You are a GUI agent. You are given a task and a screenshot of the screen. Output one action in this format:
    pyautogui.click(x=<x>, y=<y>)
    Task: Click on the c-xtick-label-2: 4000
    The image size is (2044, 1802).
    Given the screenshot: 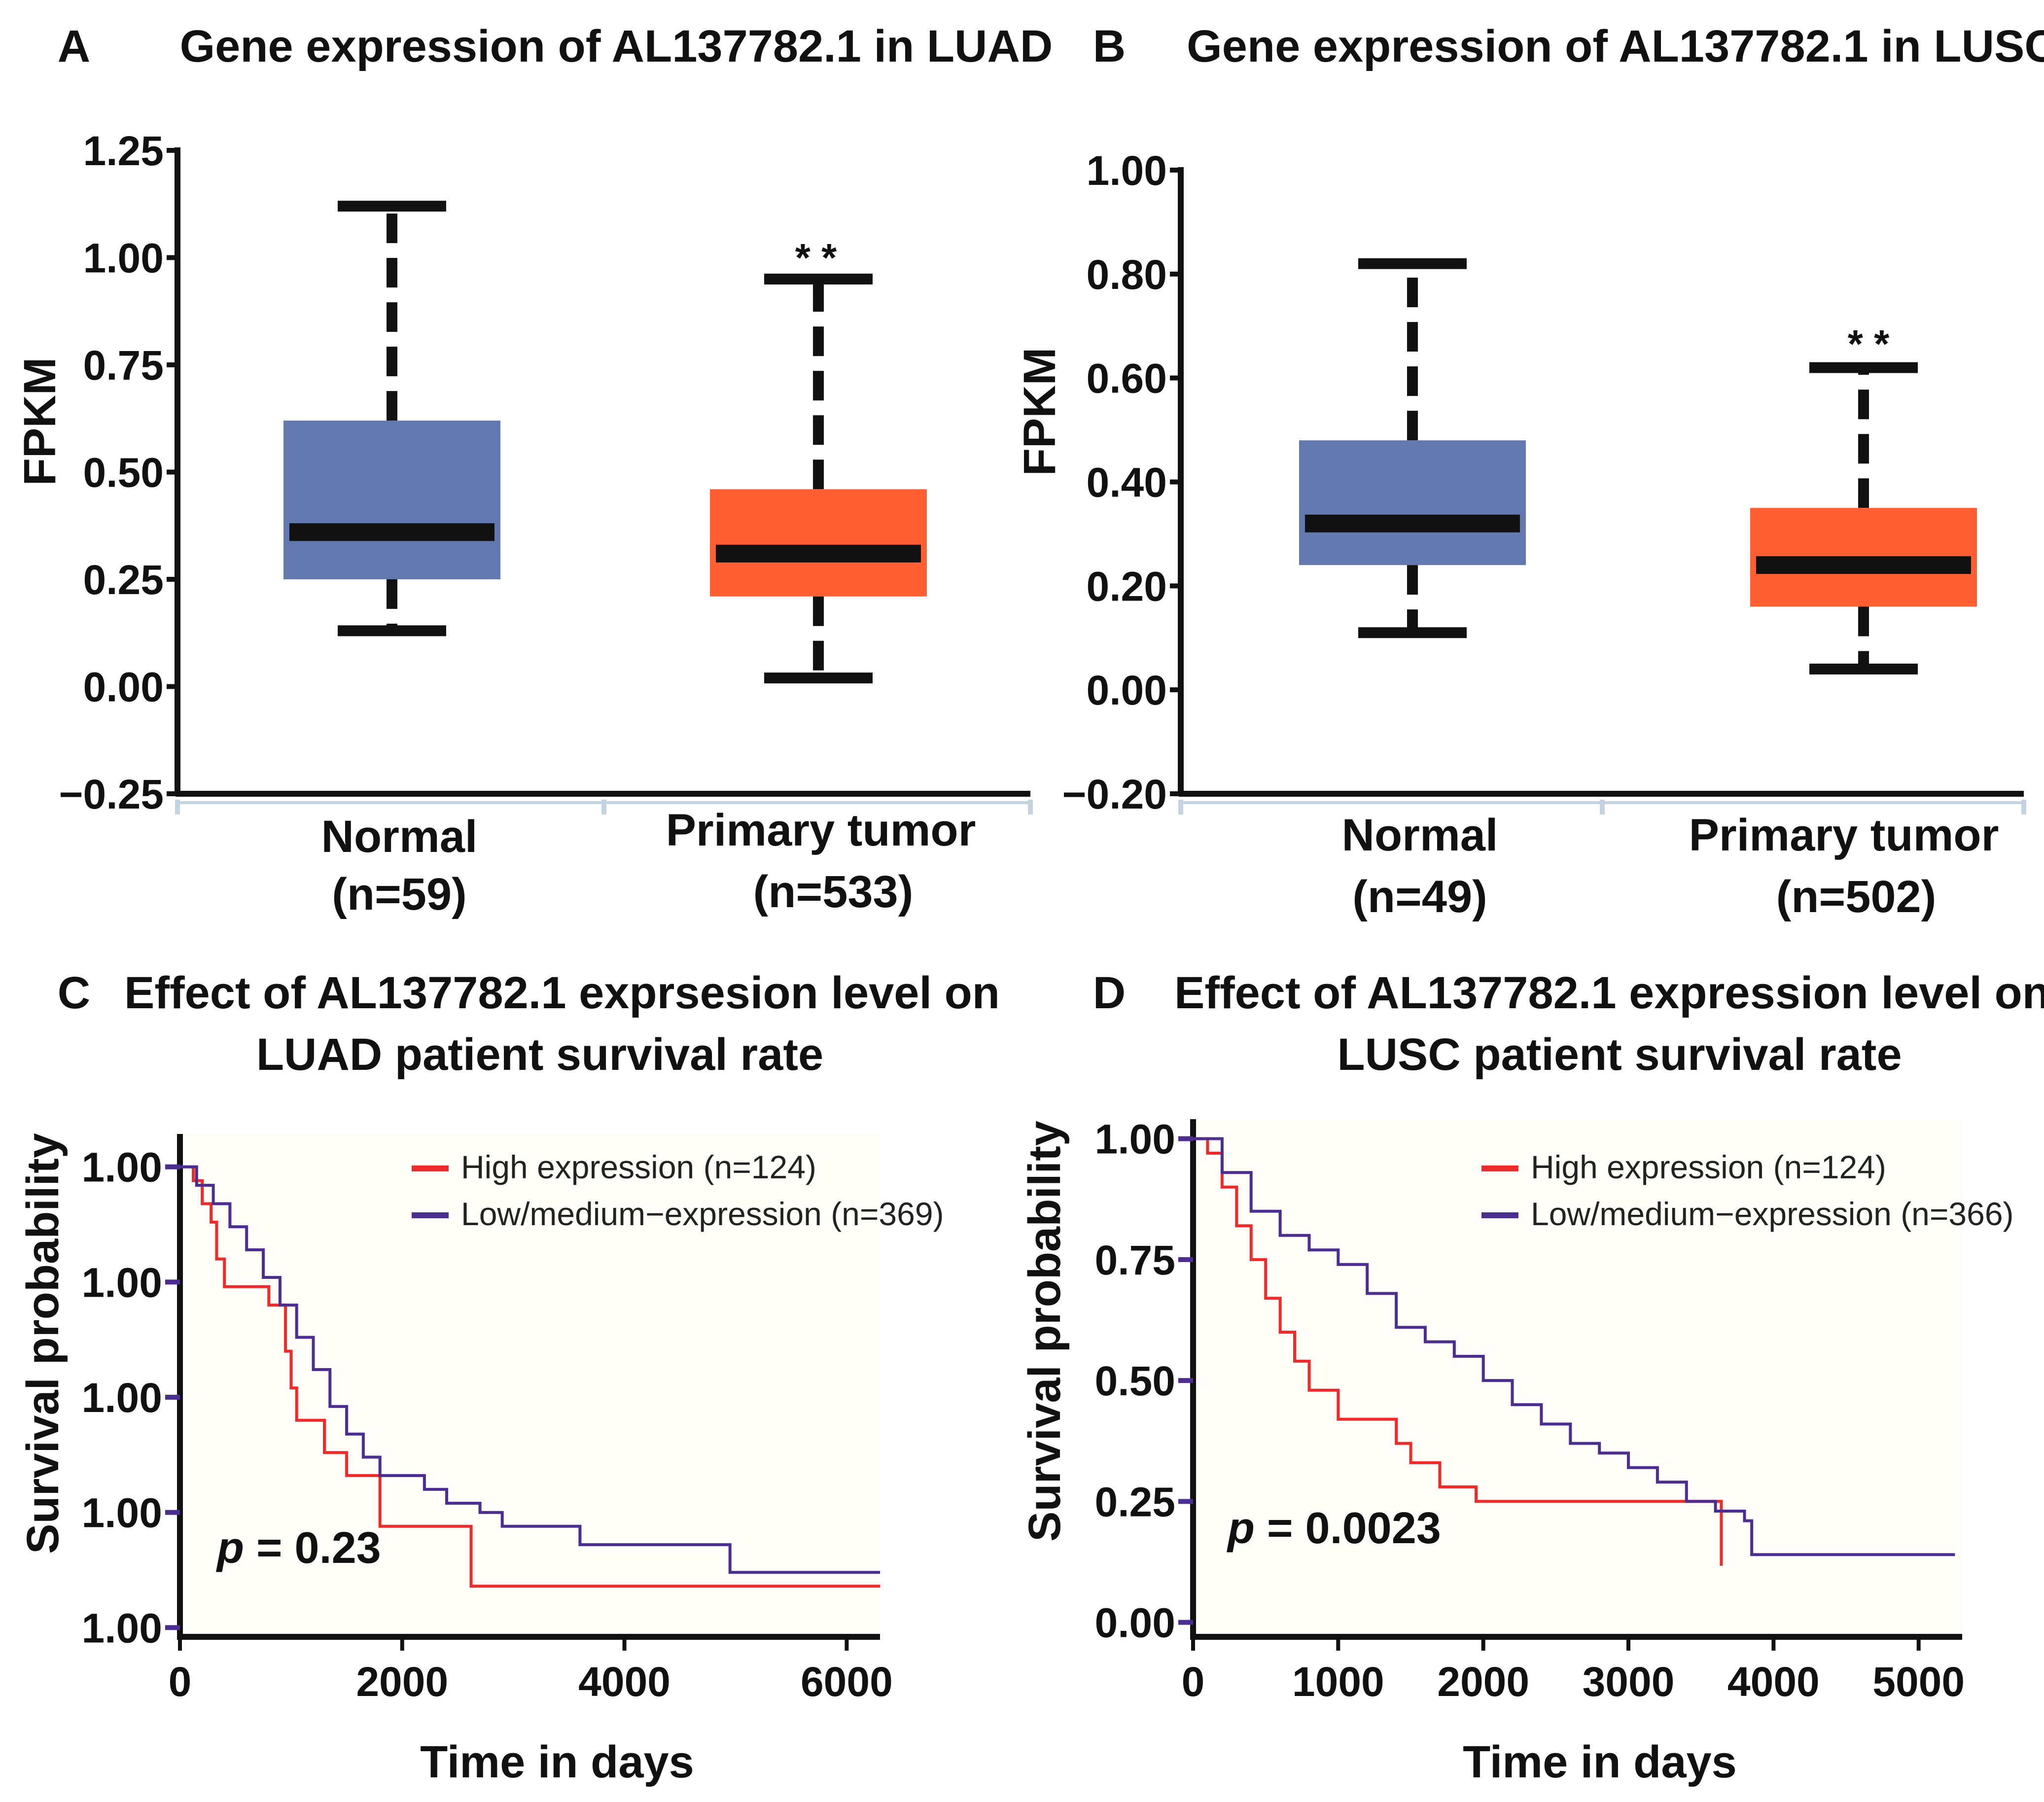 What is the action you would take?
    pyautogui.click(x=624, y=1682)
    